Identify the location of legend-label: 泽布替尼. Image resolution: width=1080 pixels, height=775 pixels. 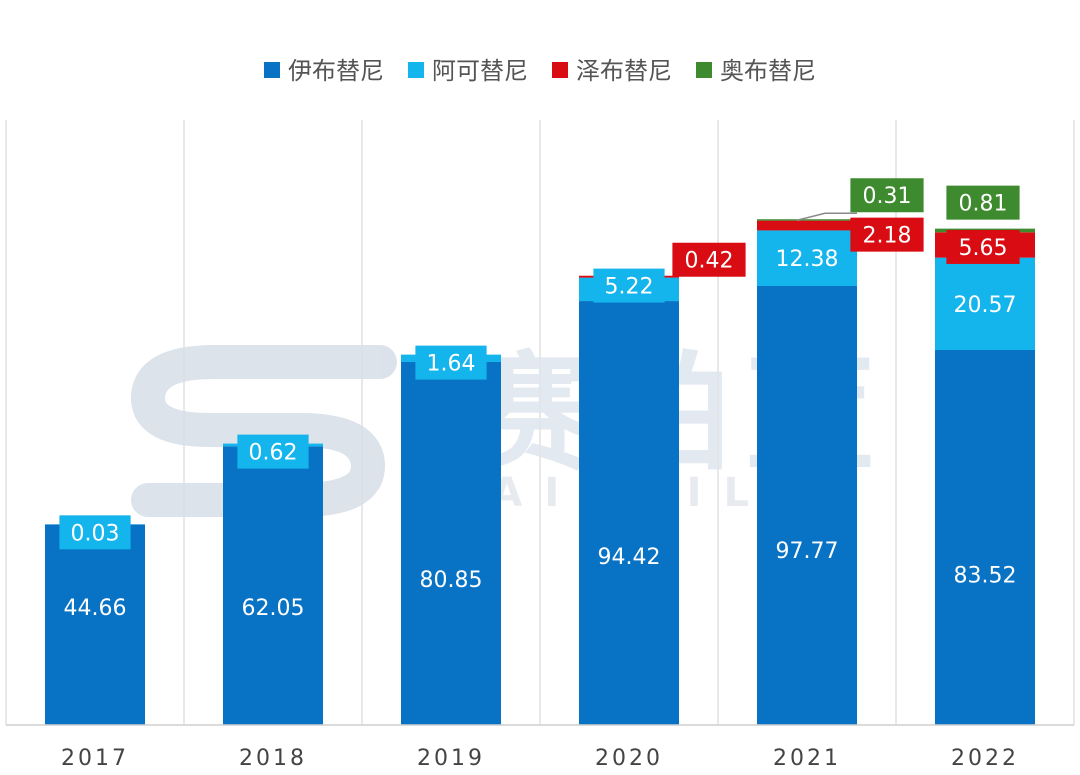
(624, 71).